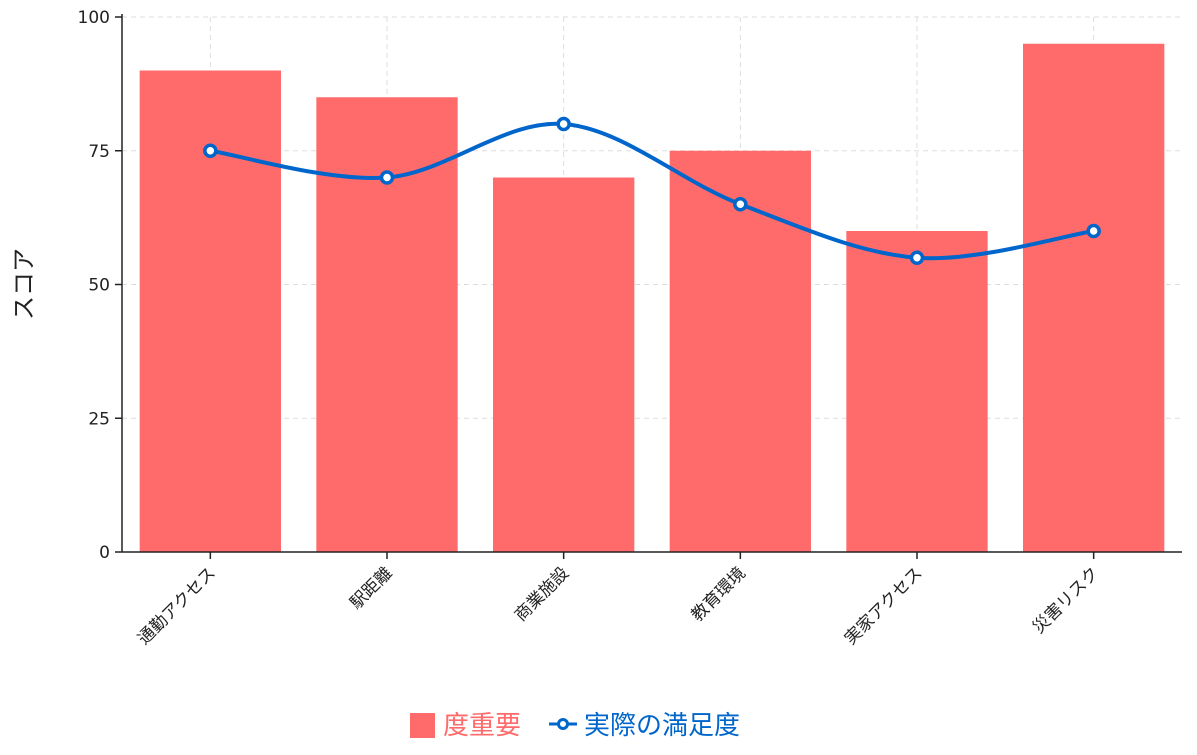 Image resolution: width=1197 pixels, height=755 pixels. What do you see at coordinates (884, 606) in the screenshot?
I see `x-tick-label: 実家アクセス` at bounding box center [884, 606].